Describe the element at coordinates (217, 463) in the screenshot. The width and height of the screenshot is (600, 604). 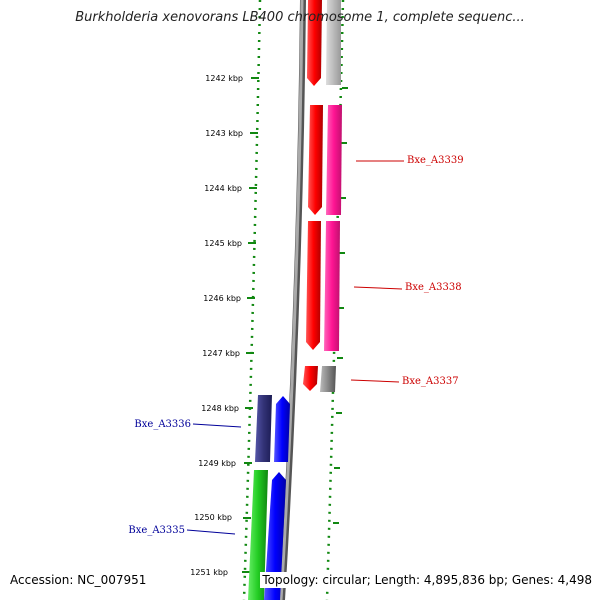
I see `tick-label: 1249 kbp` at that location.